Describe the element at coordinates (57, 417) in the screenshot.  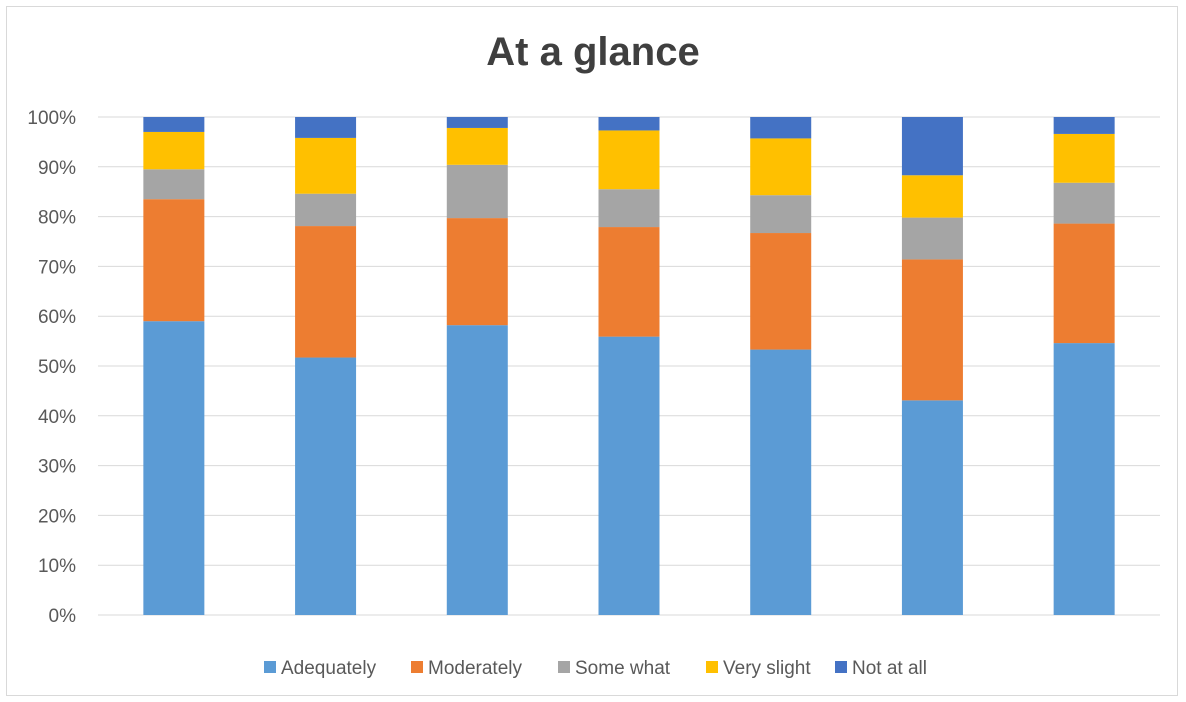
I see `y-tick-label: 40%` at that location.